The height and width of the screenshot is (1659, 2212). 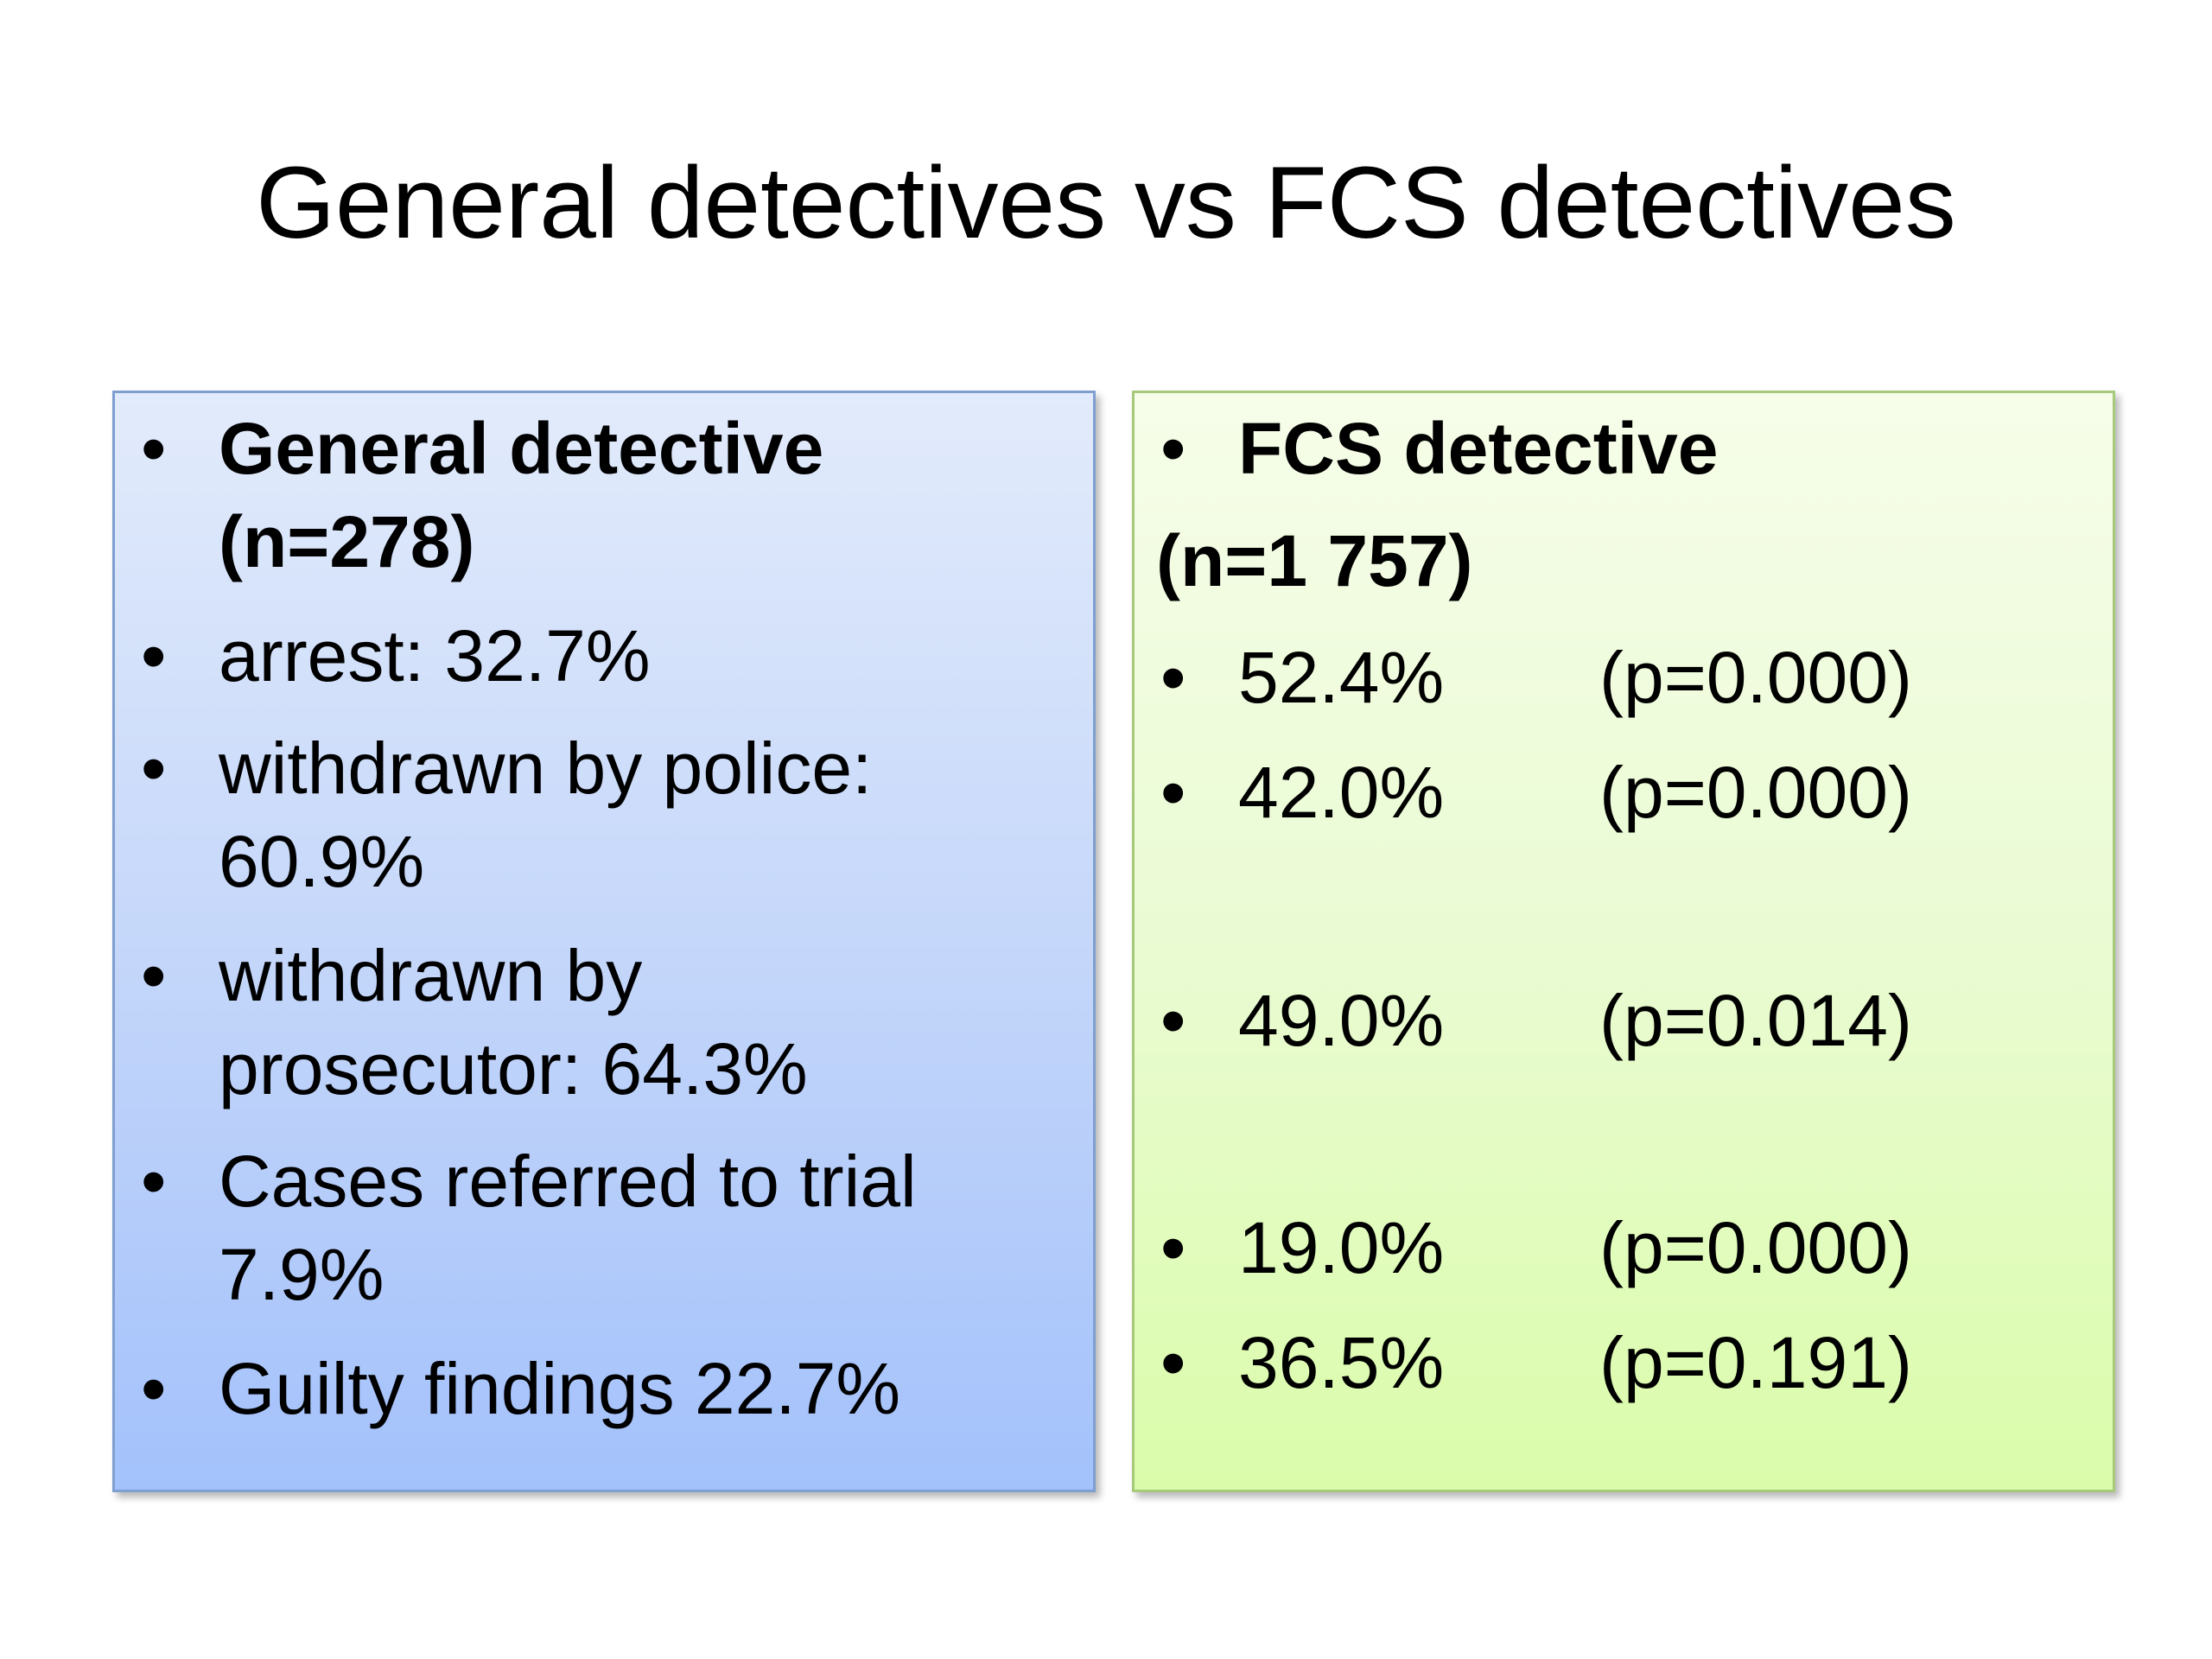 I want to click on left-item-text-cont: 60.9%, so click(x=322, y=861).